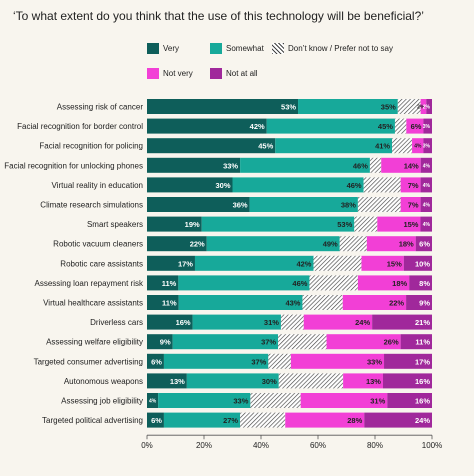 This screenshot has height=476, width=474. What do you see at coordinates (421, 108) in the screenshot?
I see `data-label: 2%` at bounding box center [421, 108].